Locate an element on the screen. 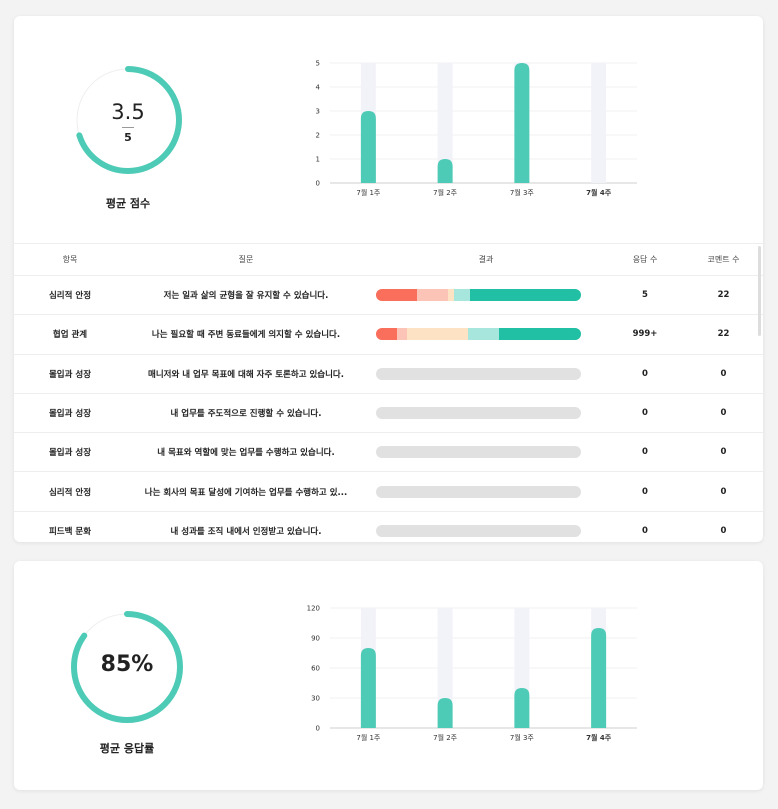 This screenshot has width=778, height=809. row-question: 내 업무를 주도적으로 진행할 수 있습니다. is located at coordinates (246, 413).